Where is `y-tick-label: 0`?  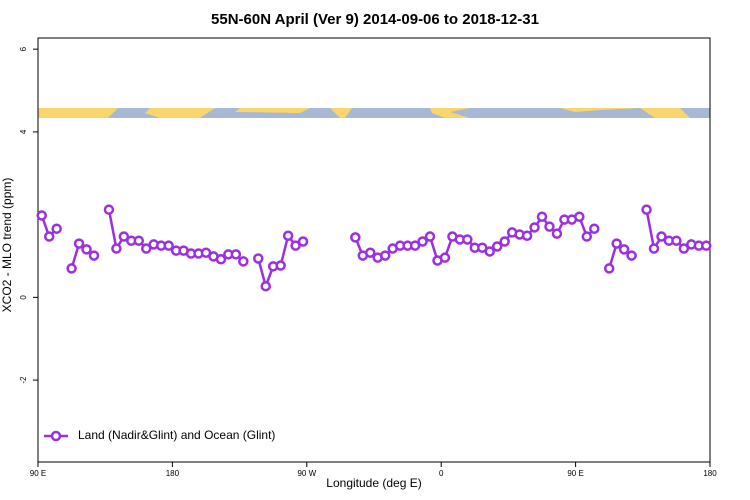 y-tick-label: 0 is located at coordinates (23, 297).